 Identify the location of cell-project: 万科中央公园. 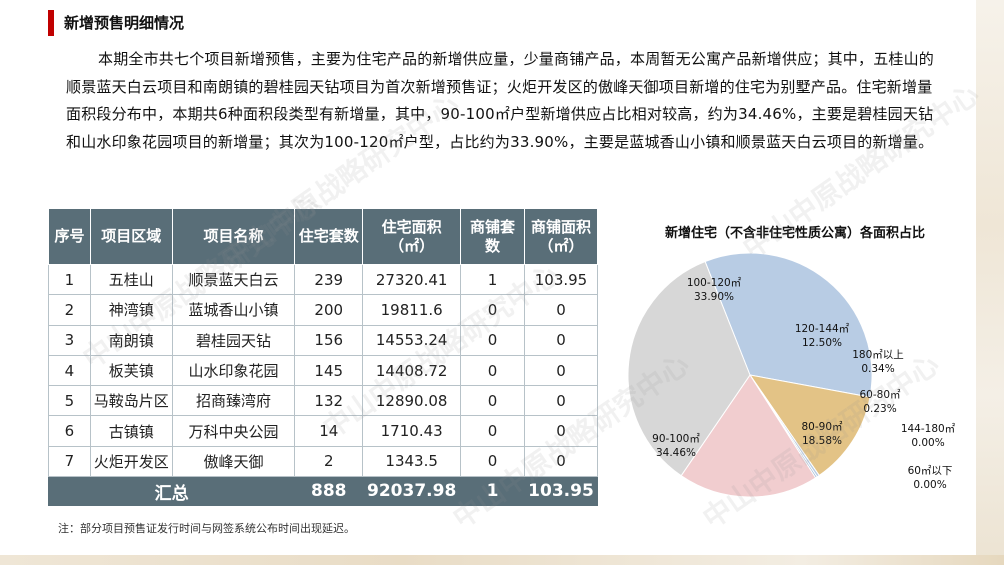
(233, 431).